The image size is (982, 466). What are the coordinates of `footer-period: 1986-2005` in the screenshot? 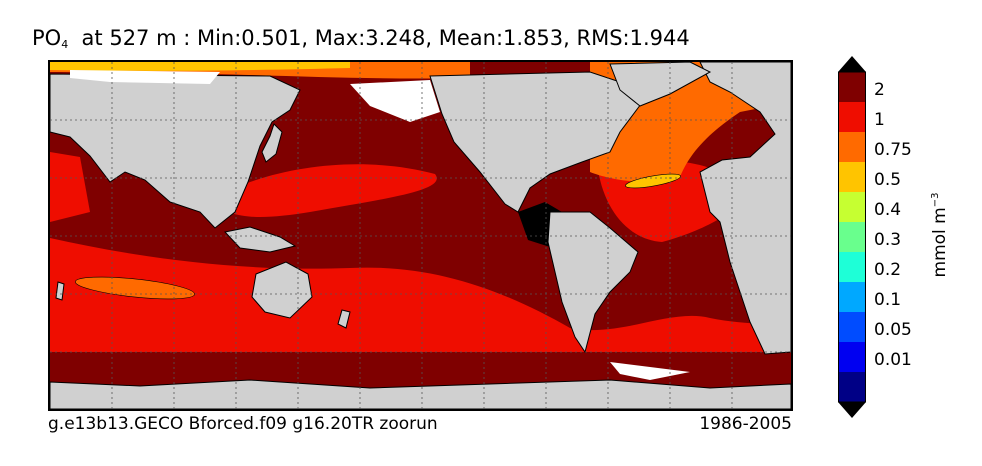 It's located at (745, 424).